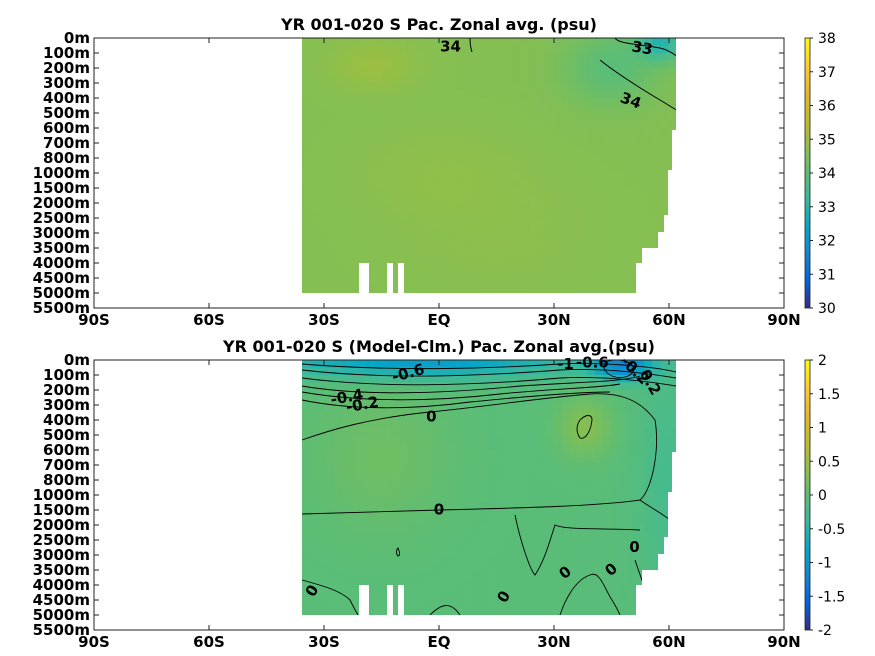 This screenshot has width=875, height=656. I want to click on y-tick-label: 4000m, so click(61, 585).